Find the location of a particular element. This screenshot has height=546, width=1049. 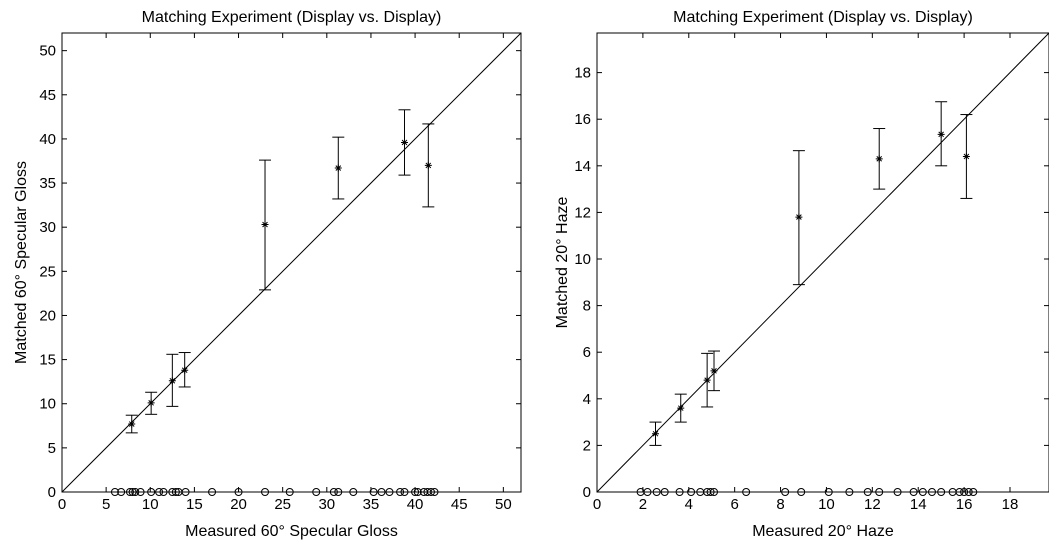

x-tick-label: 40 is located at coordinates (415, 504).